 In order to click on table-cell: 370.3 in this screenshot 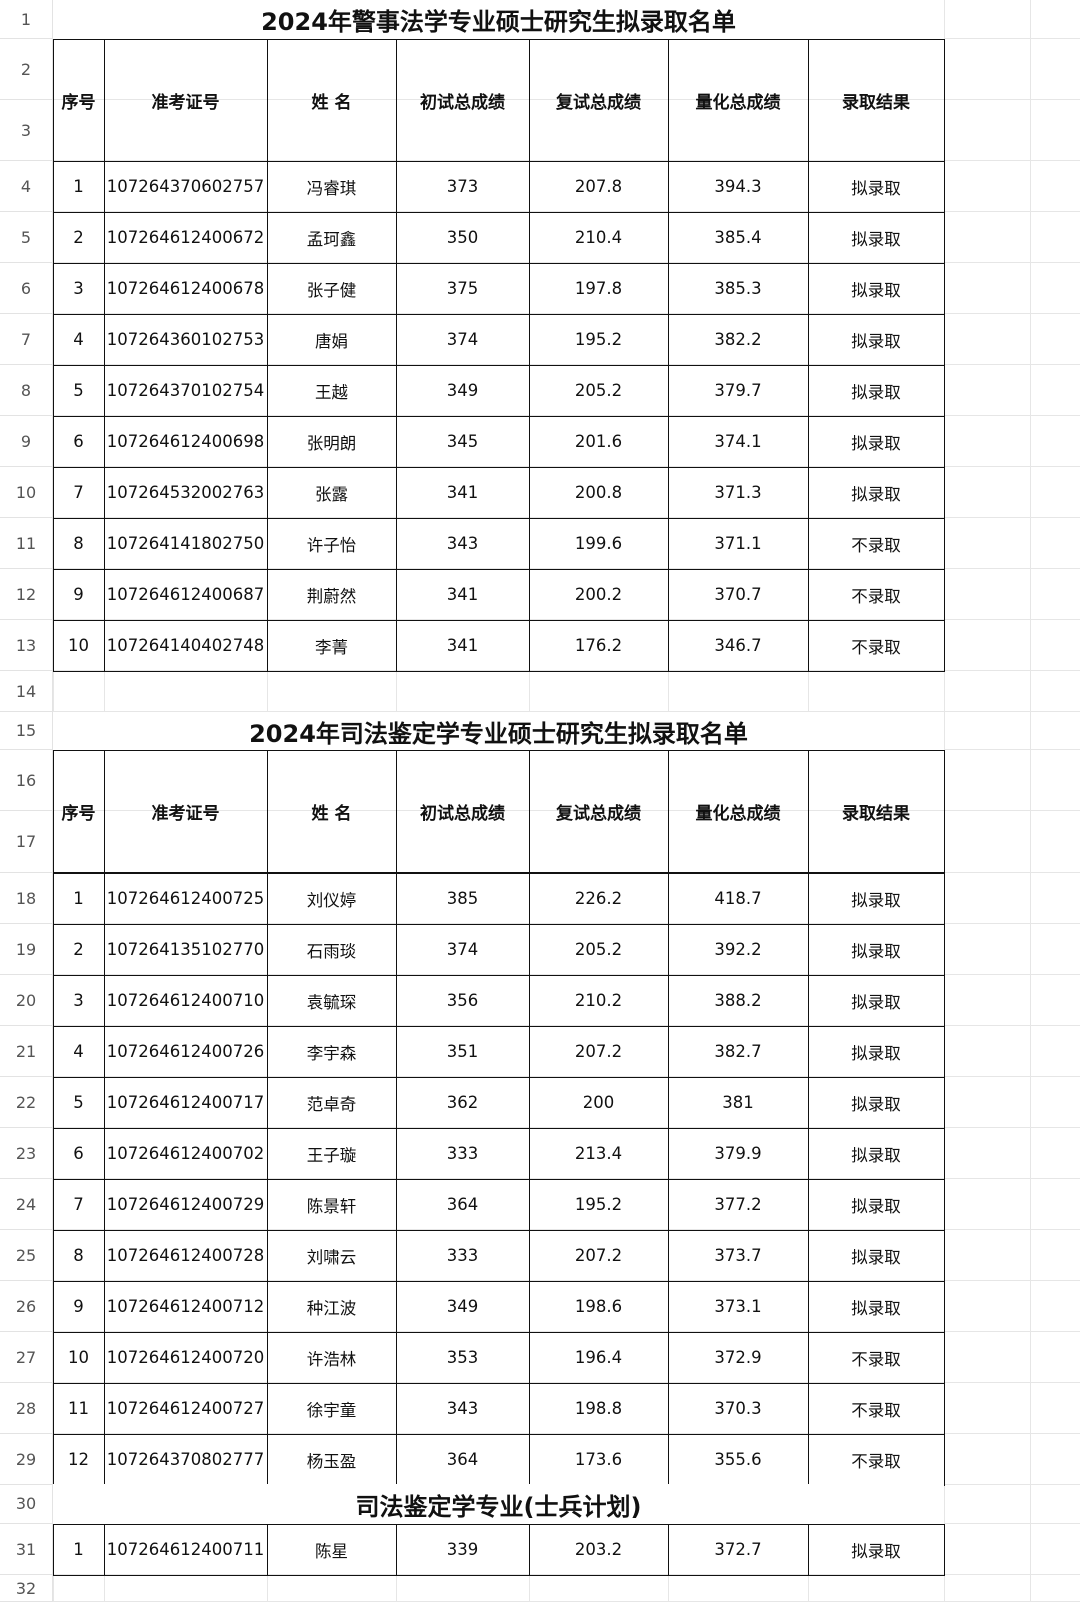, I will do `click(738, 1408)`.